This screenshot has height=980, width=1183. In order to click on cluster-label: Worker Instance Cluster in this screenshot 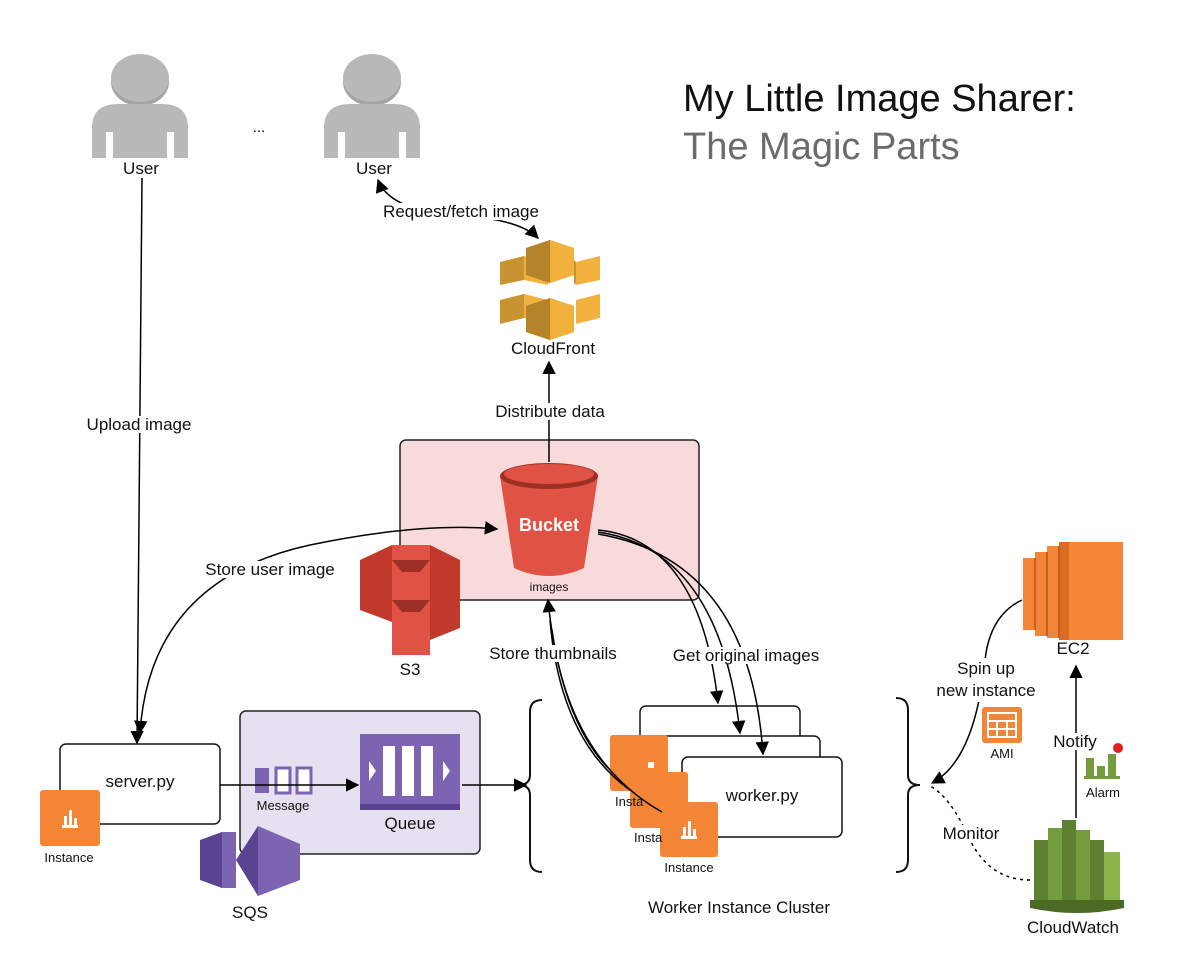, I will do `click(739, 907)`.